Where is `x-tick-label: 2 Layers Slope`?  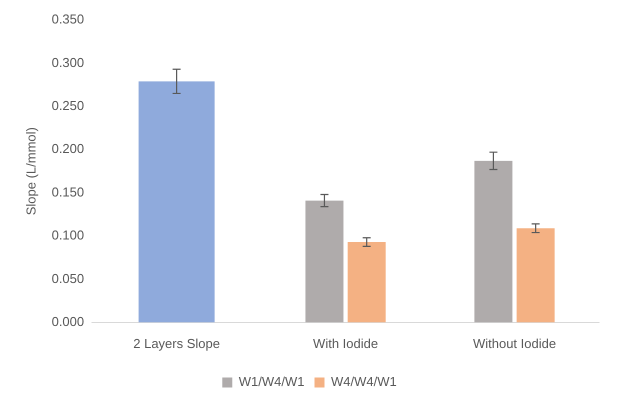 x-tick-label: 2 Layers Slope is located at coordinates (176, 343).